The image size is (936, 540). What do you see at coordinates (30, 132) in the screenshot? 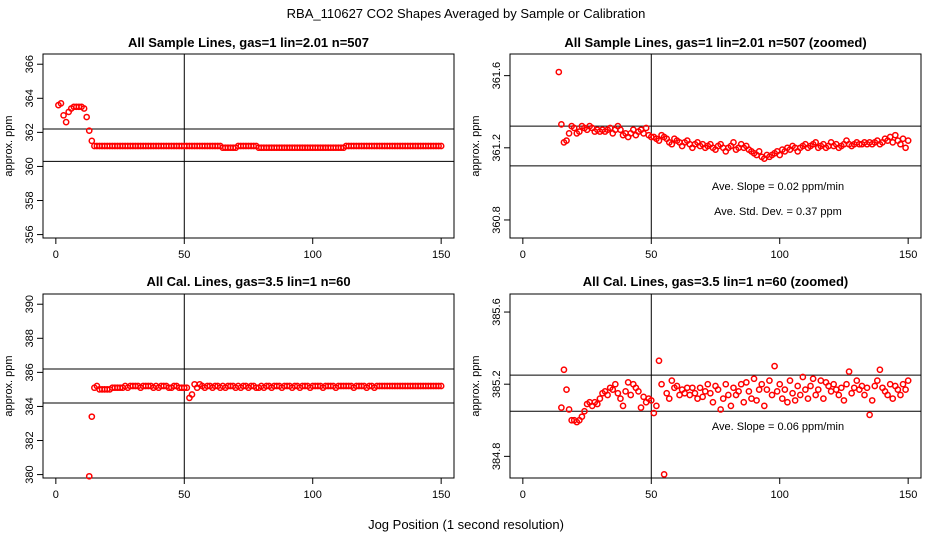
I see `y-tick-label: 362` at bounding box center [30, 132].